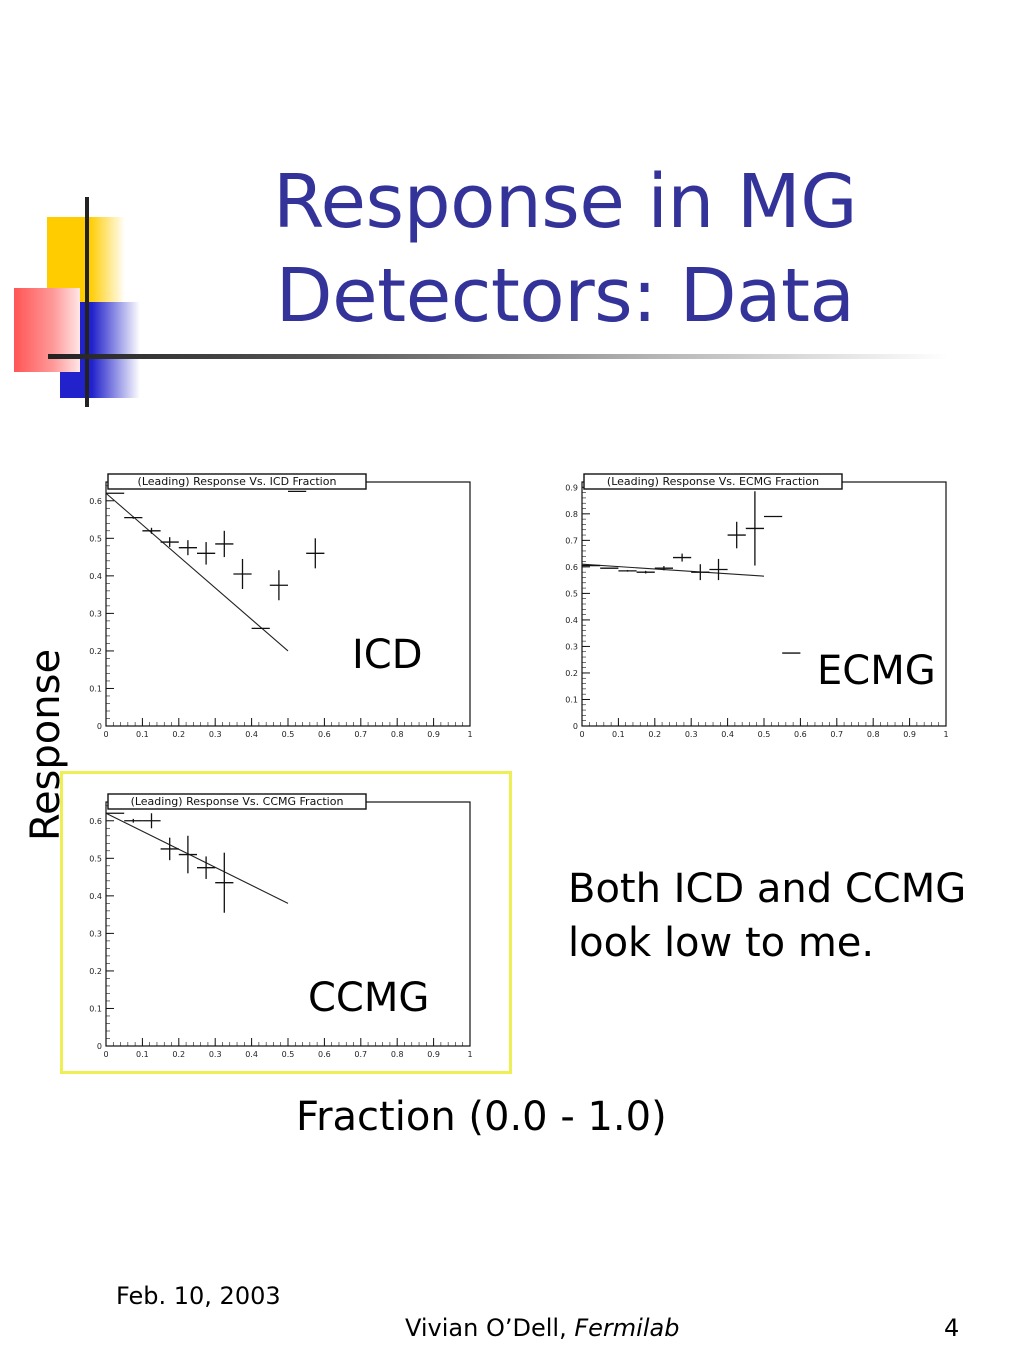 This screenshot has height=1365, width=1024. Describe the element at coordinates (571, 487) in the screenshot. I see `y-tick-label: 0.9` at that location.